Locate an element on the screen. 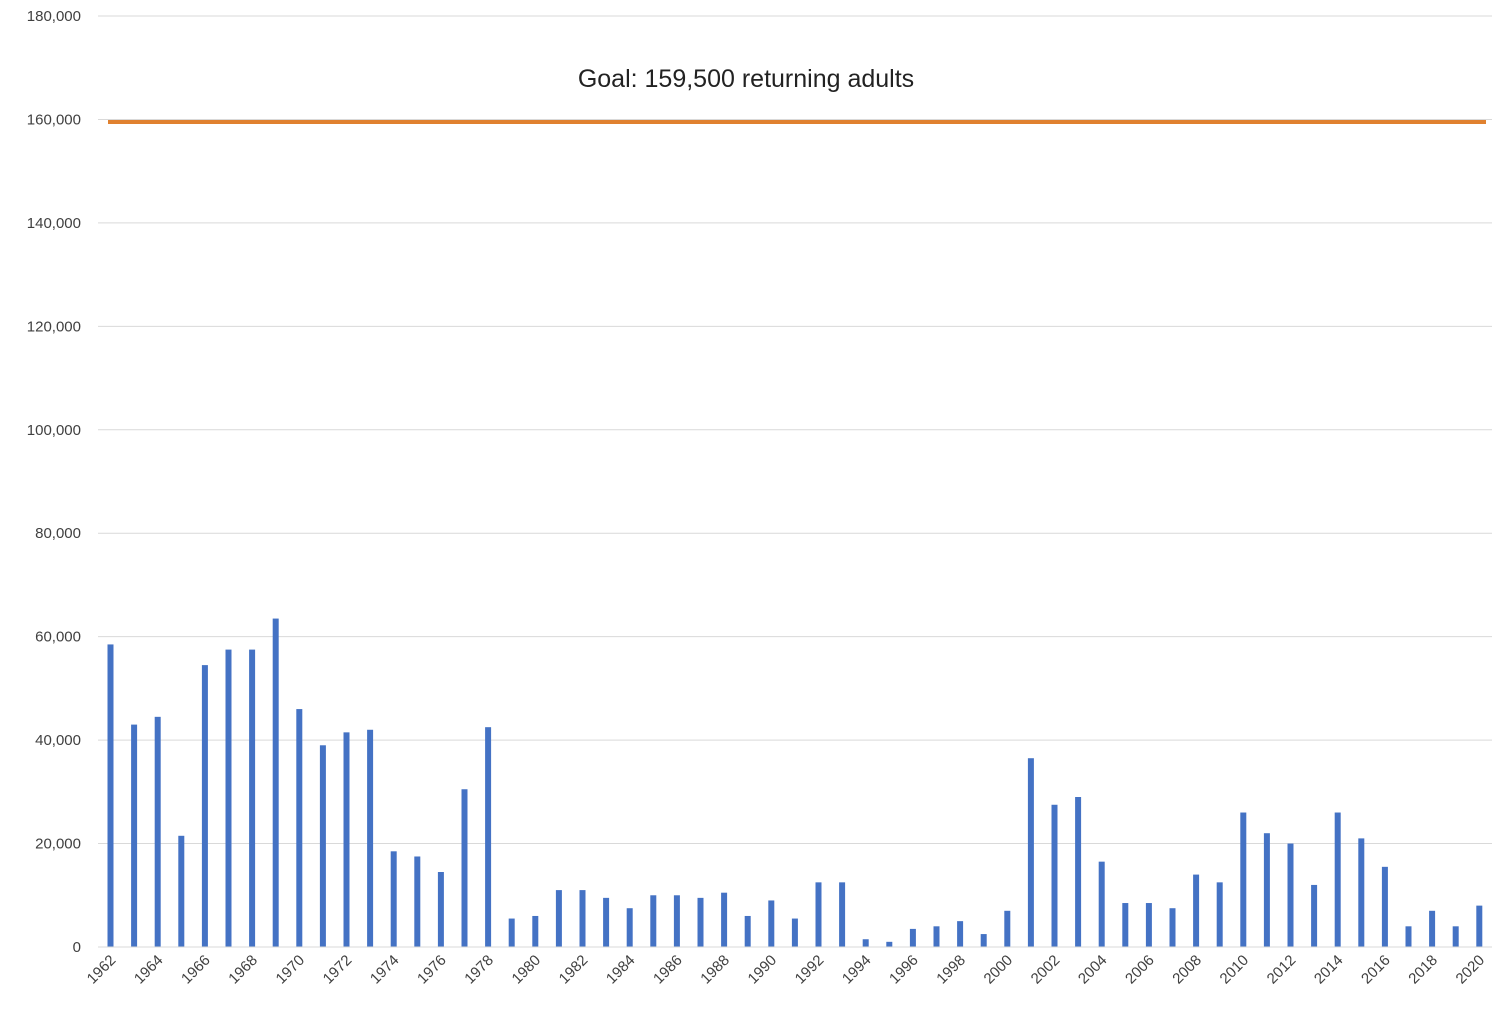 The height and width of the screenshot is (1009, 1492). x-tick-label: 2016 is located at coordinates (1376, 970).